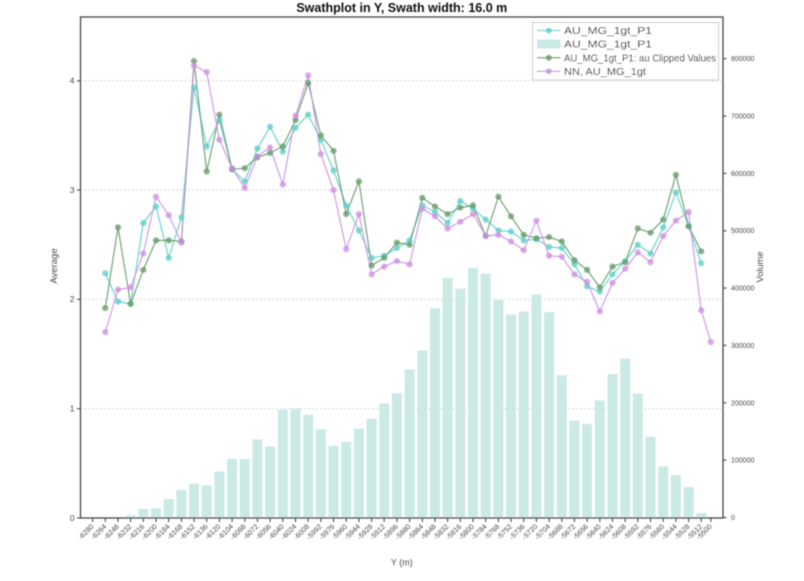  Describe the element at coordinates (742, 346) in the screenshot. I see `svg-text: 300000` at that location.